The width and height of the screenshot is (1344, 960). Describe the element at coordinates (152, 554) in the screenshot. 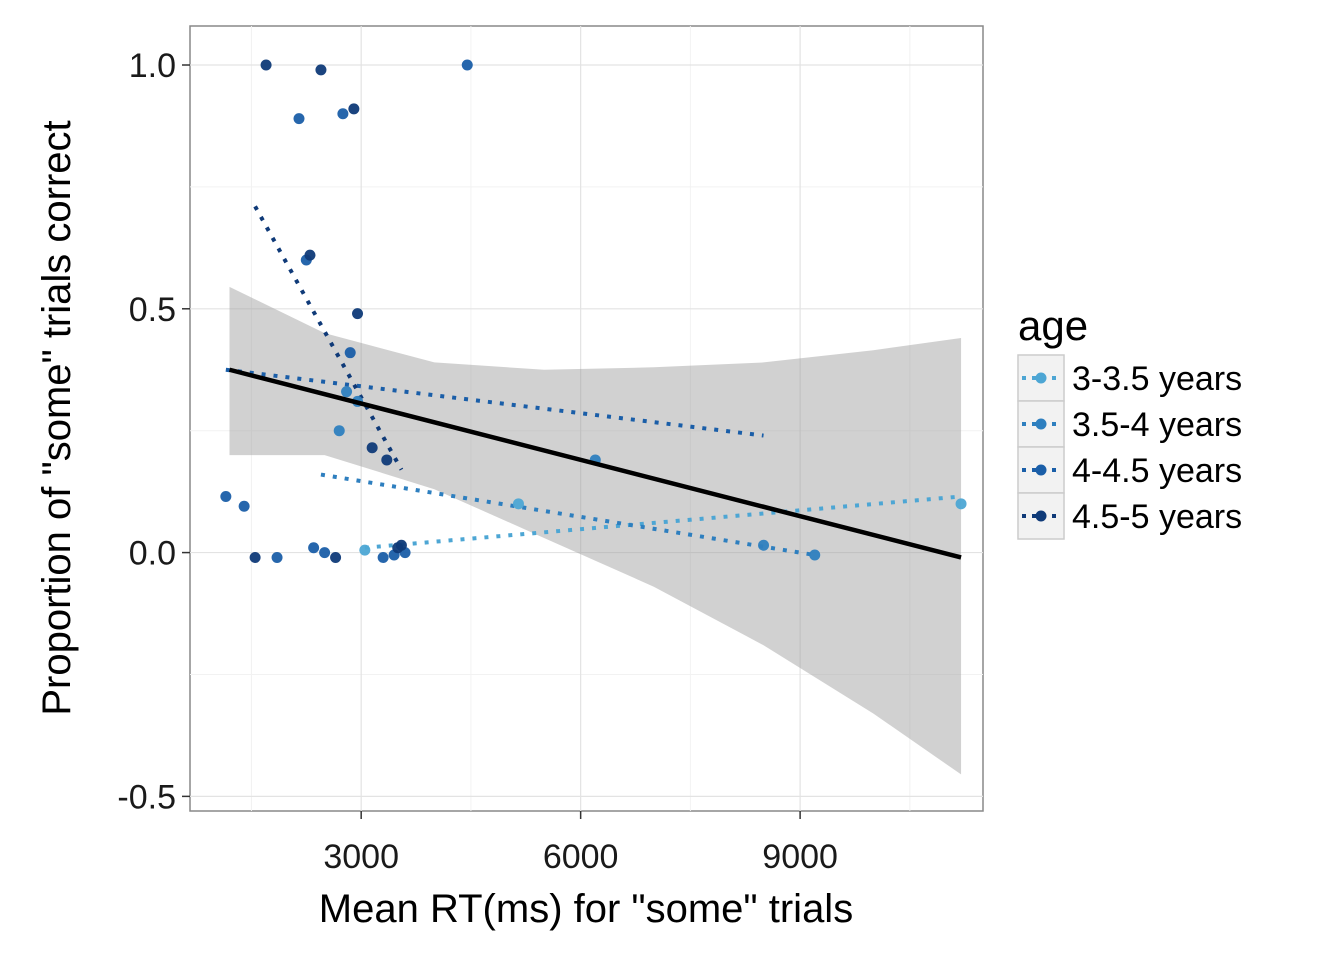

I see `y-tick-label: 0.0` at that location.